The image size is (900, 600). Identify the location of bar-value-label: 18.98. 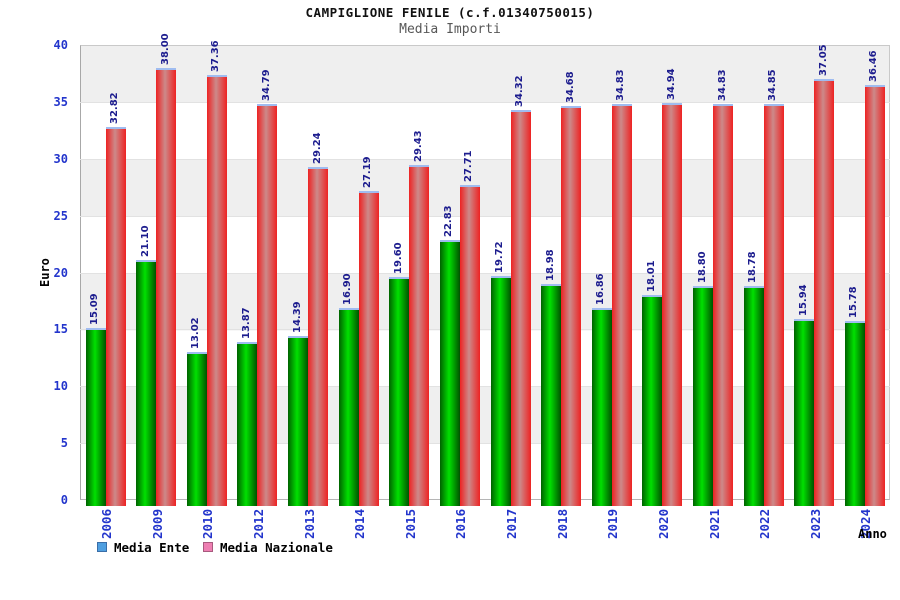
(550, 265).